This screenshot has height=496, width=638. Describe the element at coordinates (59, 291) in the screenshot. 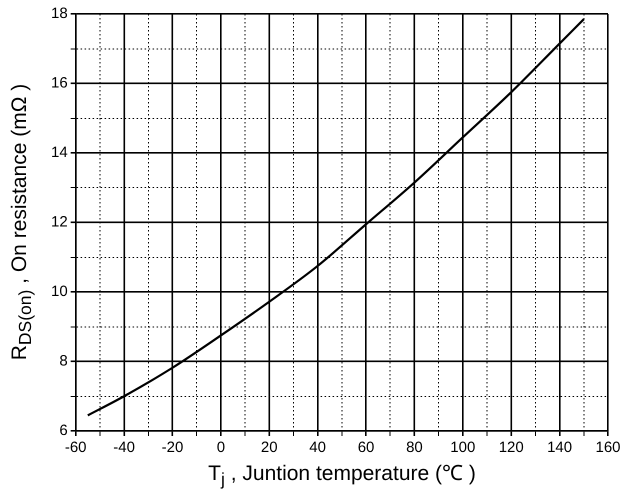

I see `y-tick-label: 10` at that location.